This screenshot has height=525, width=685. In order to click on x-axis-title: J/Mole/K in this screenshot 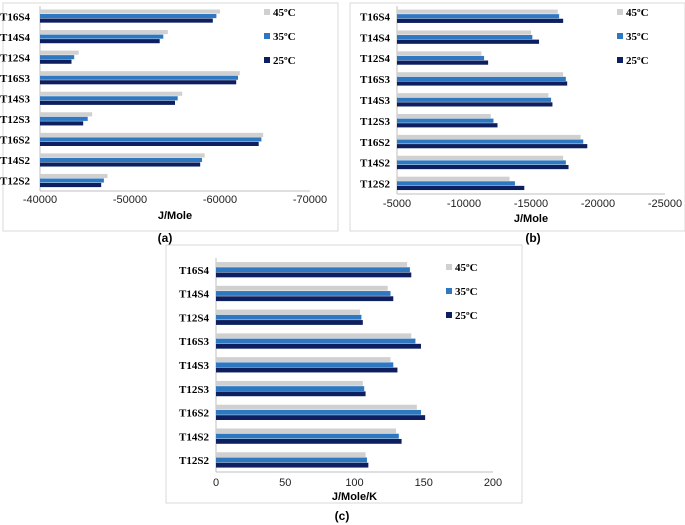, I will do `click(354, 497)`.